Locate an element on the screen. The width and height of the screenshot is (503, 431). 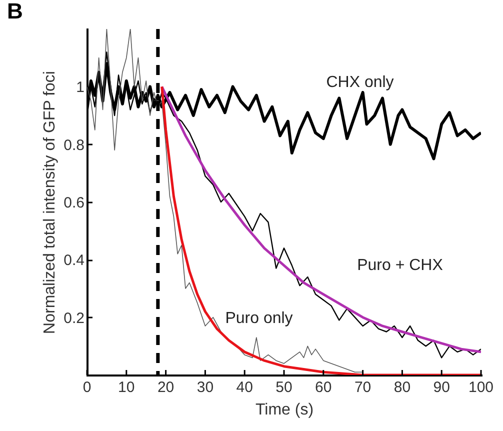
y-tick-label: 0.2 is located at coordinates (74, 318).